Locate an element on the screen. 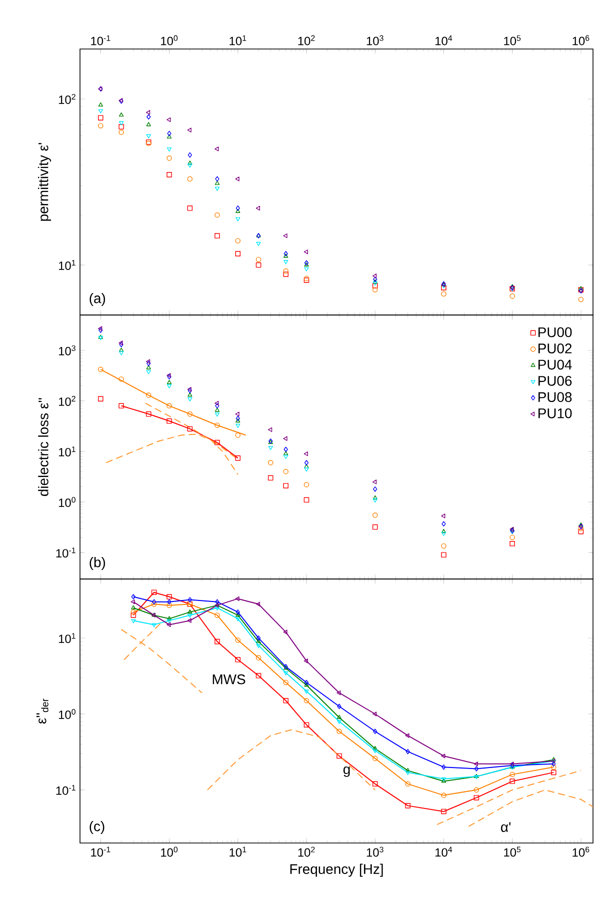  y-tick-label: 10$^{3}$ is located at coordinates (67, 350).